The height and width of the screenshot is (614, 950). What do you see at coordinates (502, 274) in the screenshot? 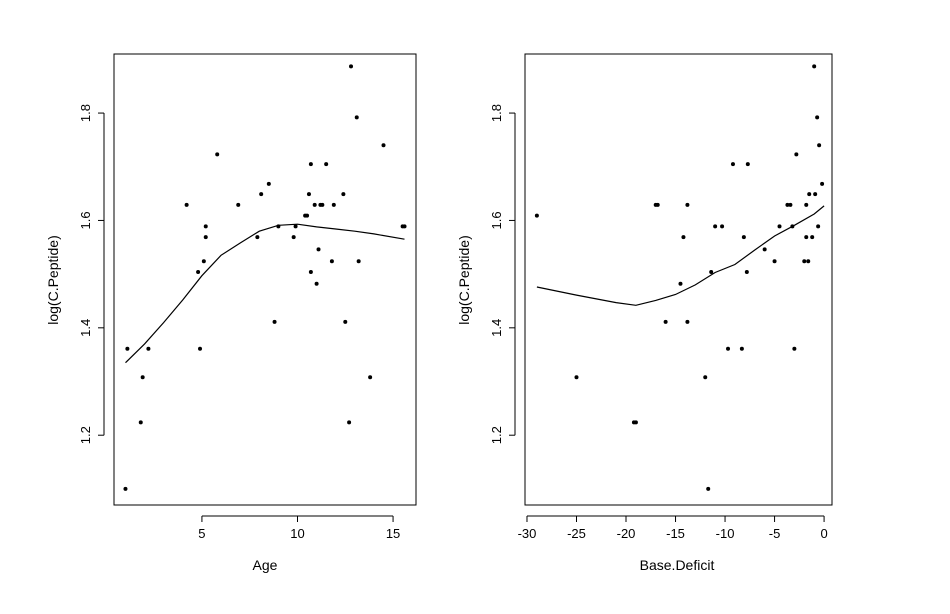
I see `y-axis-base-deficit: 1.2 1.4 1.6 1.8` at bounding box center [502, 274].